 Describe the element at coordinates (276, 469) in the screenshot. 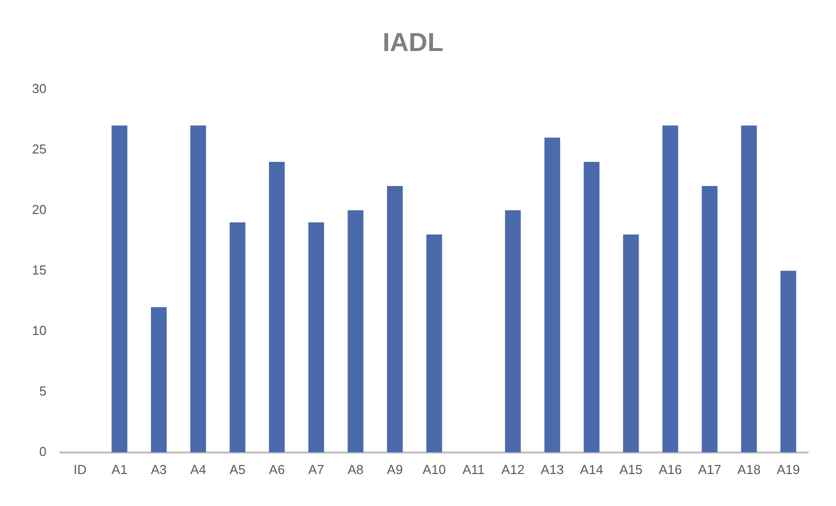

I see `x-tick-label: A6` at that location.